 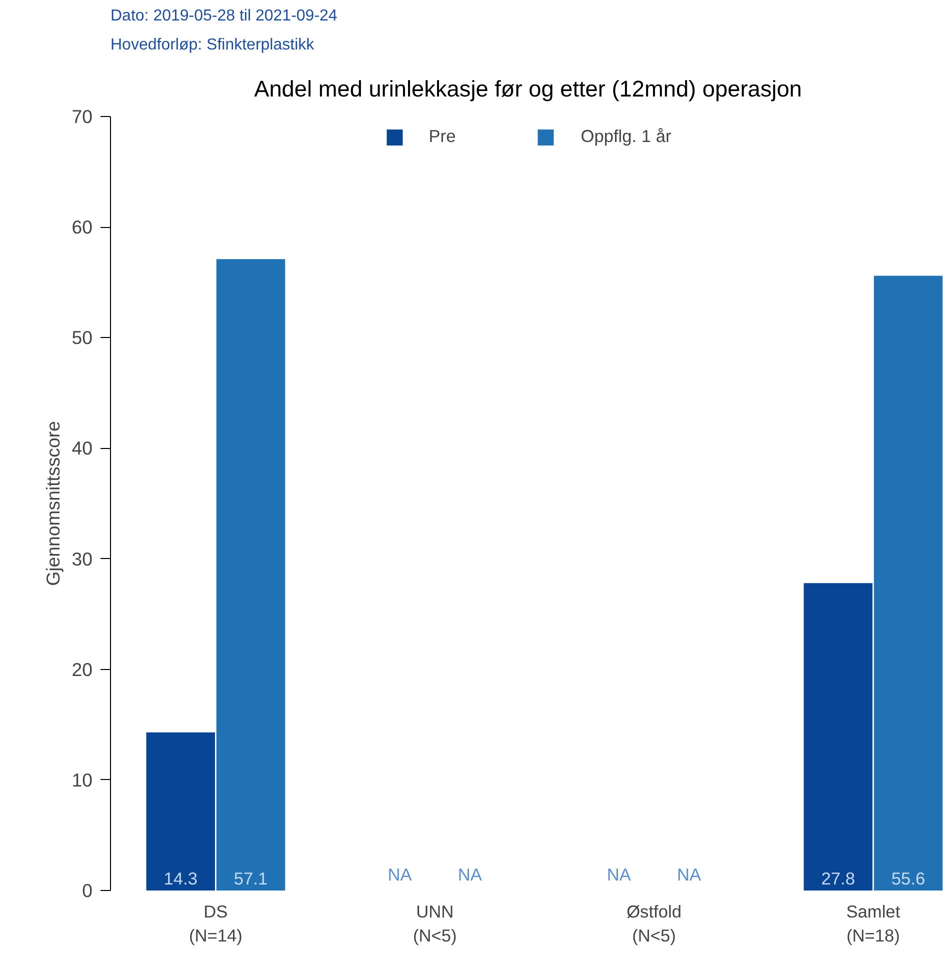 What do you see at coordinates (224, 16) in the screenshot?
I see `text: Dato: 2019-05-28 til 2021-09-24` at bounding box center [224, 16].